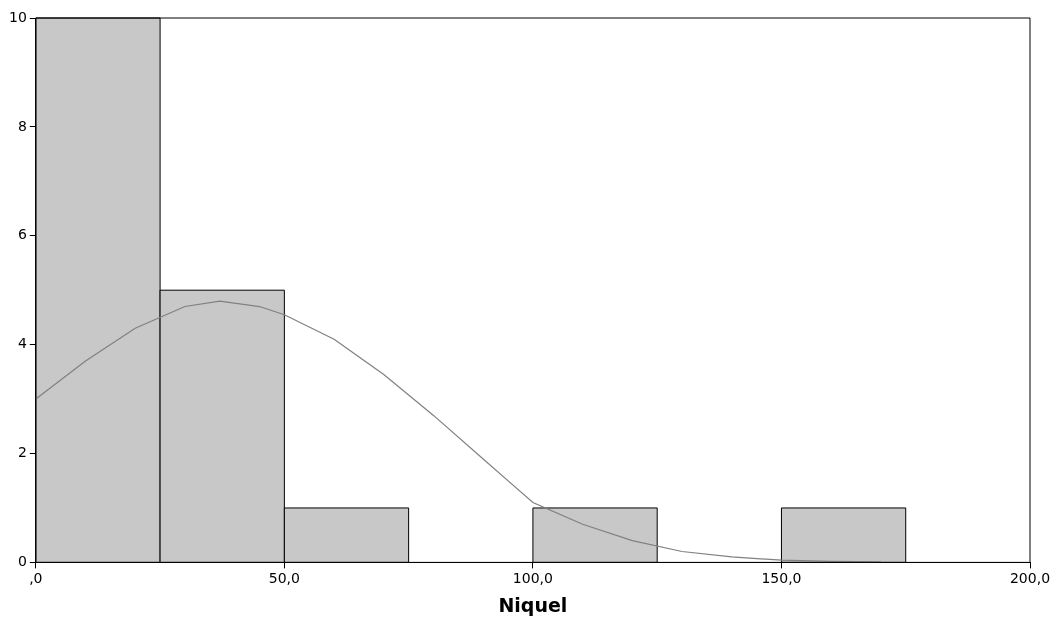  I want to click on y-tick-label: 8, so click(22, 125).